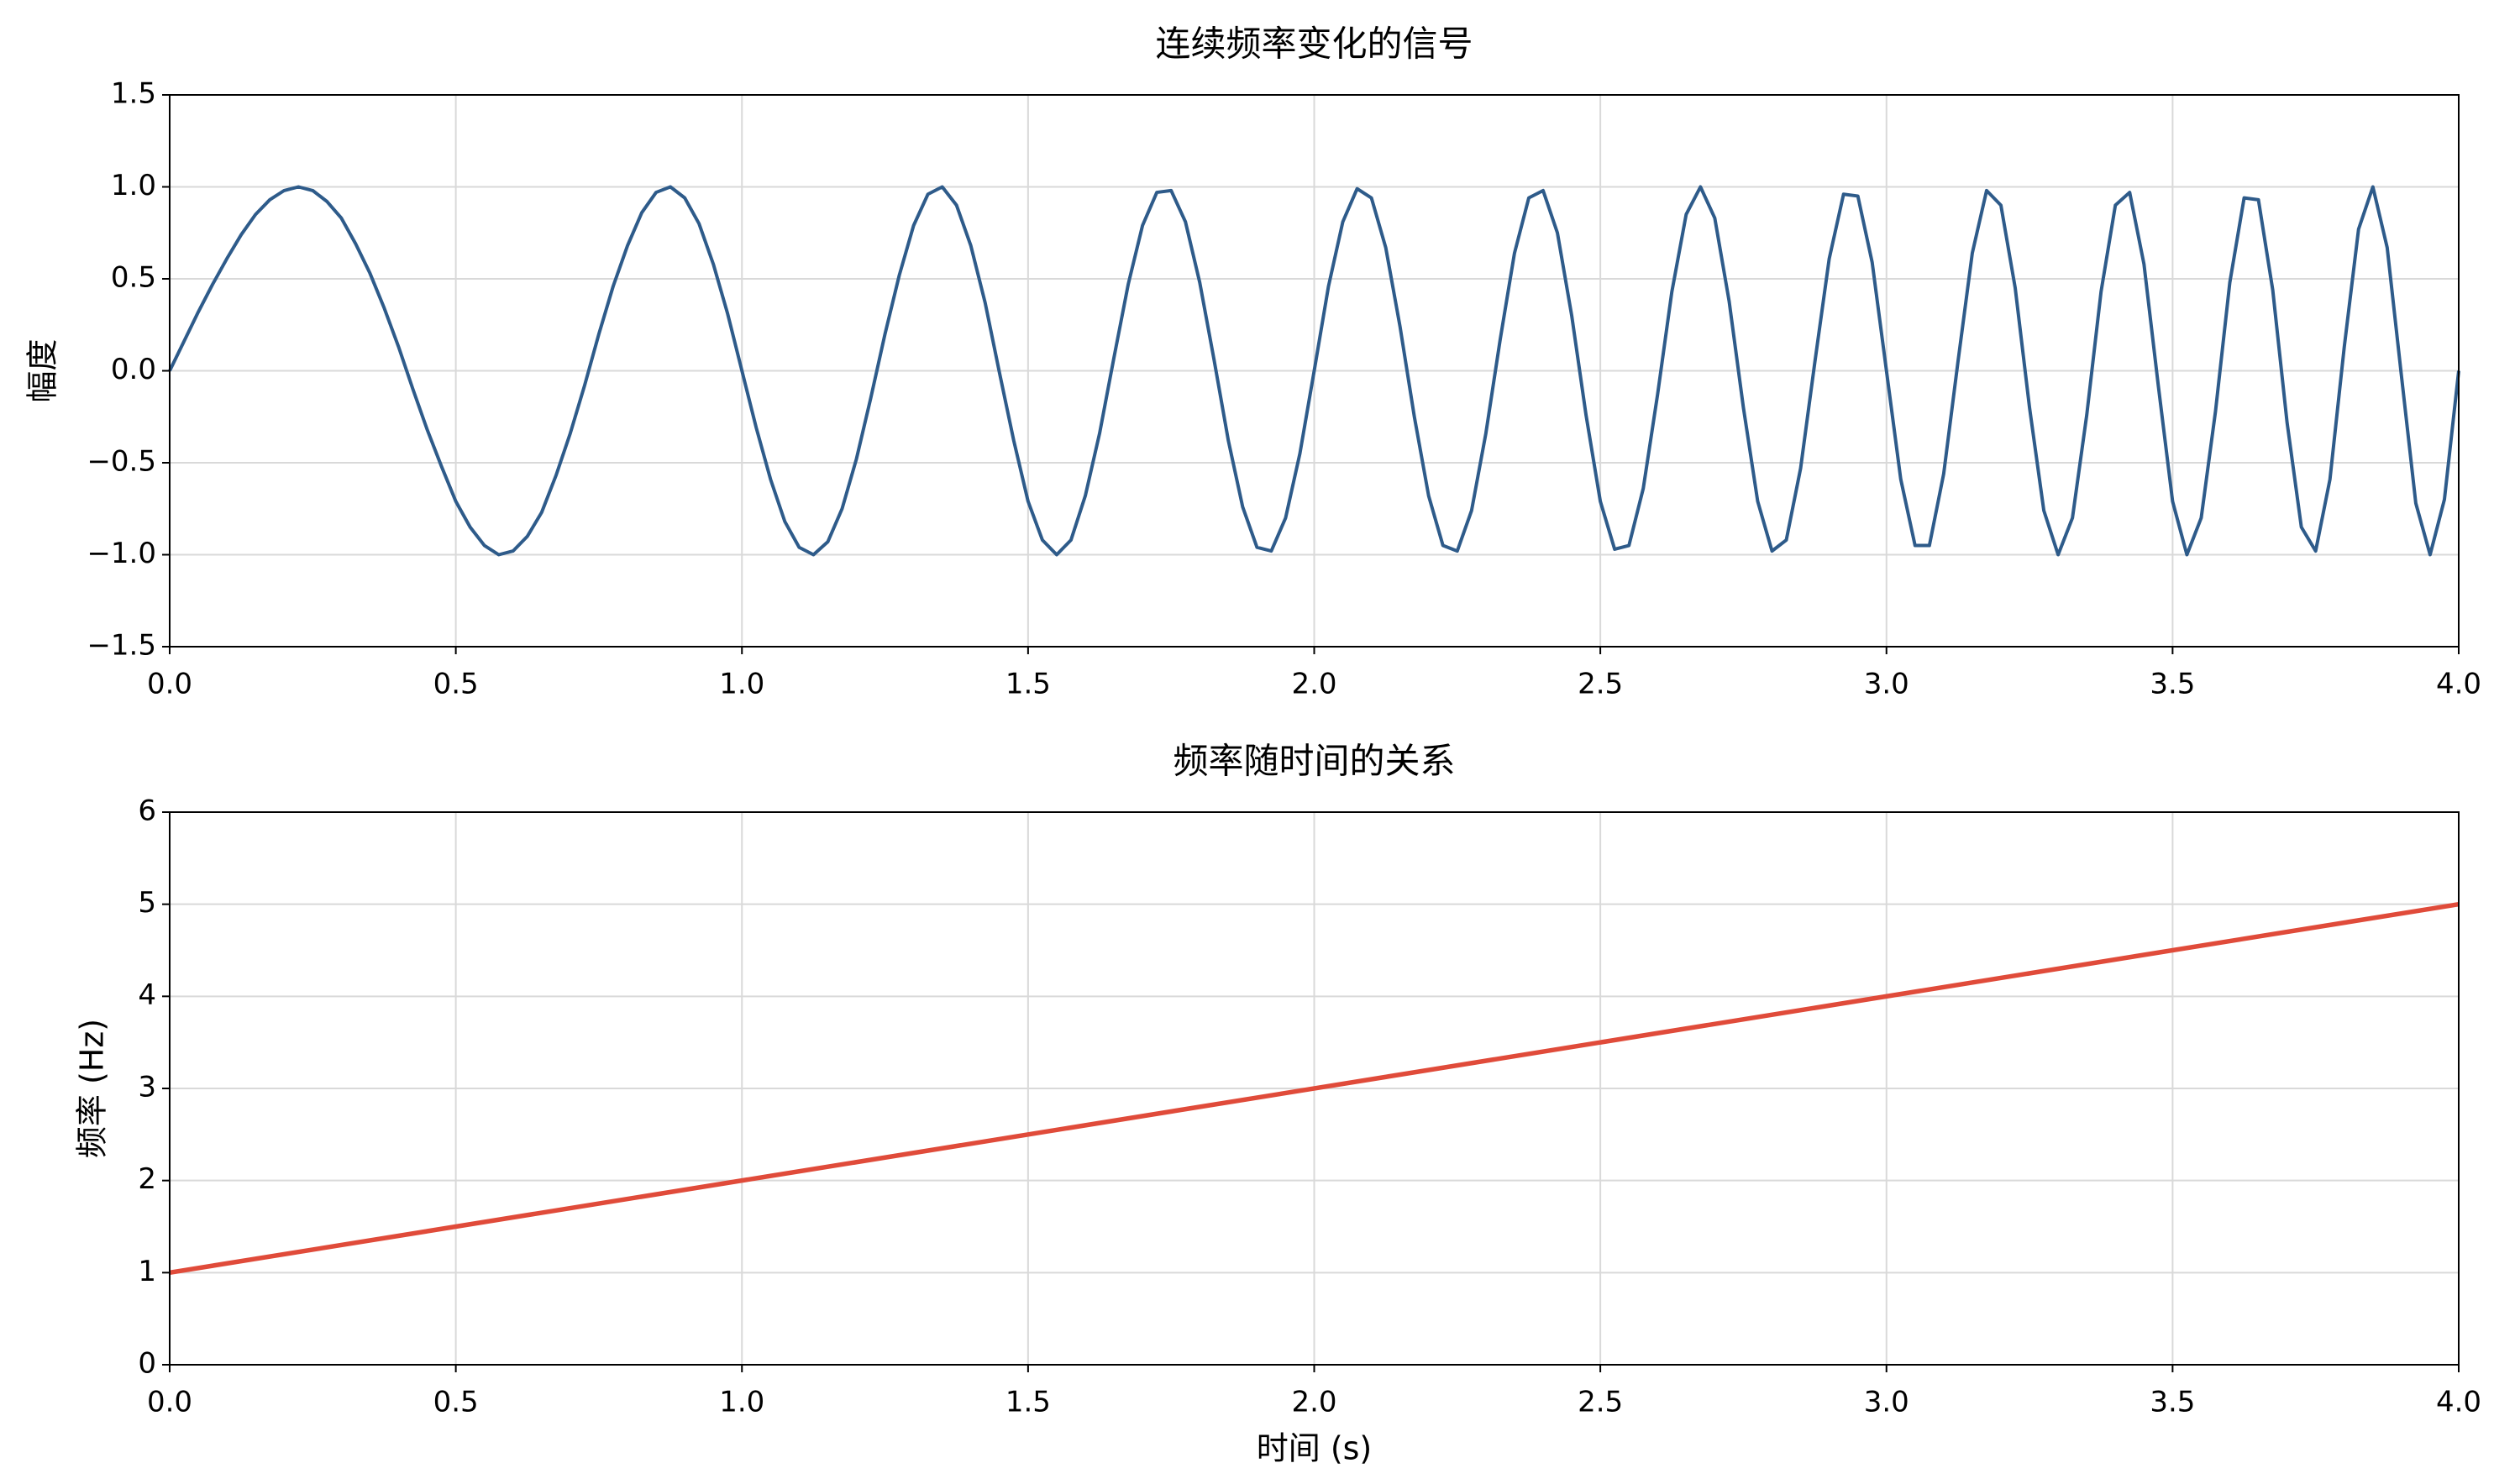  Describe the element at coordinates (134, 278) in the screenshot. I see `y-tick-label: 0.5` at that location.